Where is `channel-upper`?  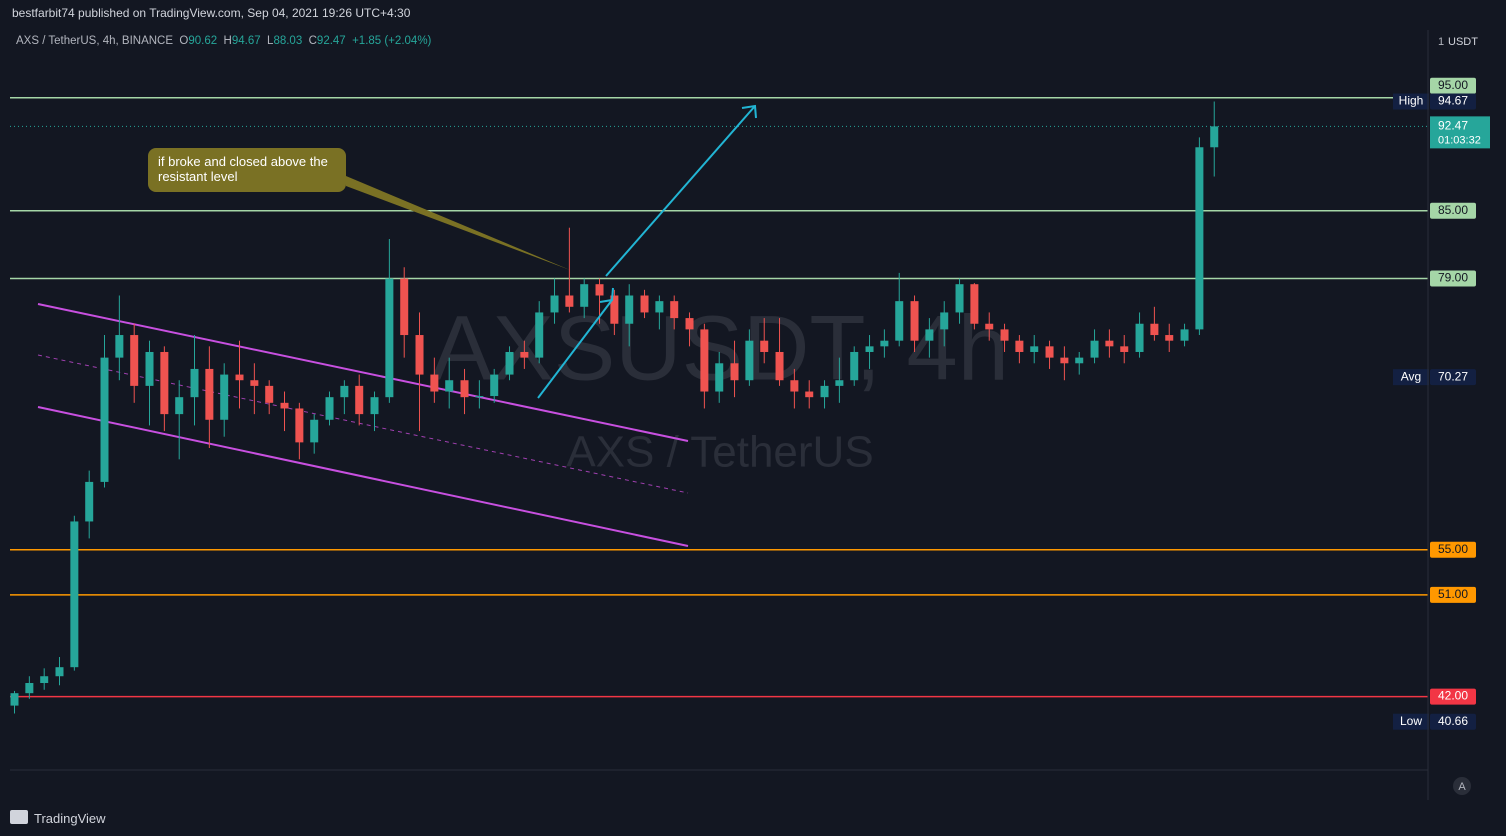
channel-upper is located at coordinates (363, 372).